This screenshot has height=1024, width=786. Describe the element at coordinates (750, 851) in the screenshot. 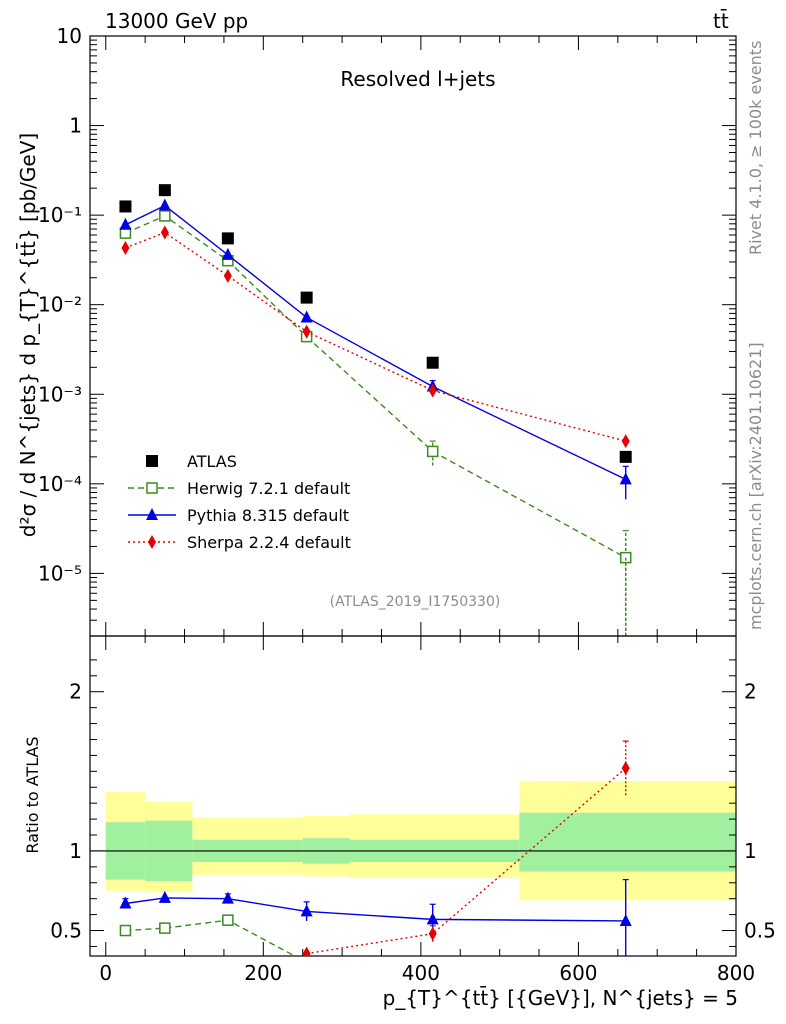

I see `ratio-y-tick-label-right: 1` at that location.